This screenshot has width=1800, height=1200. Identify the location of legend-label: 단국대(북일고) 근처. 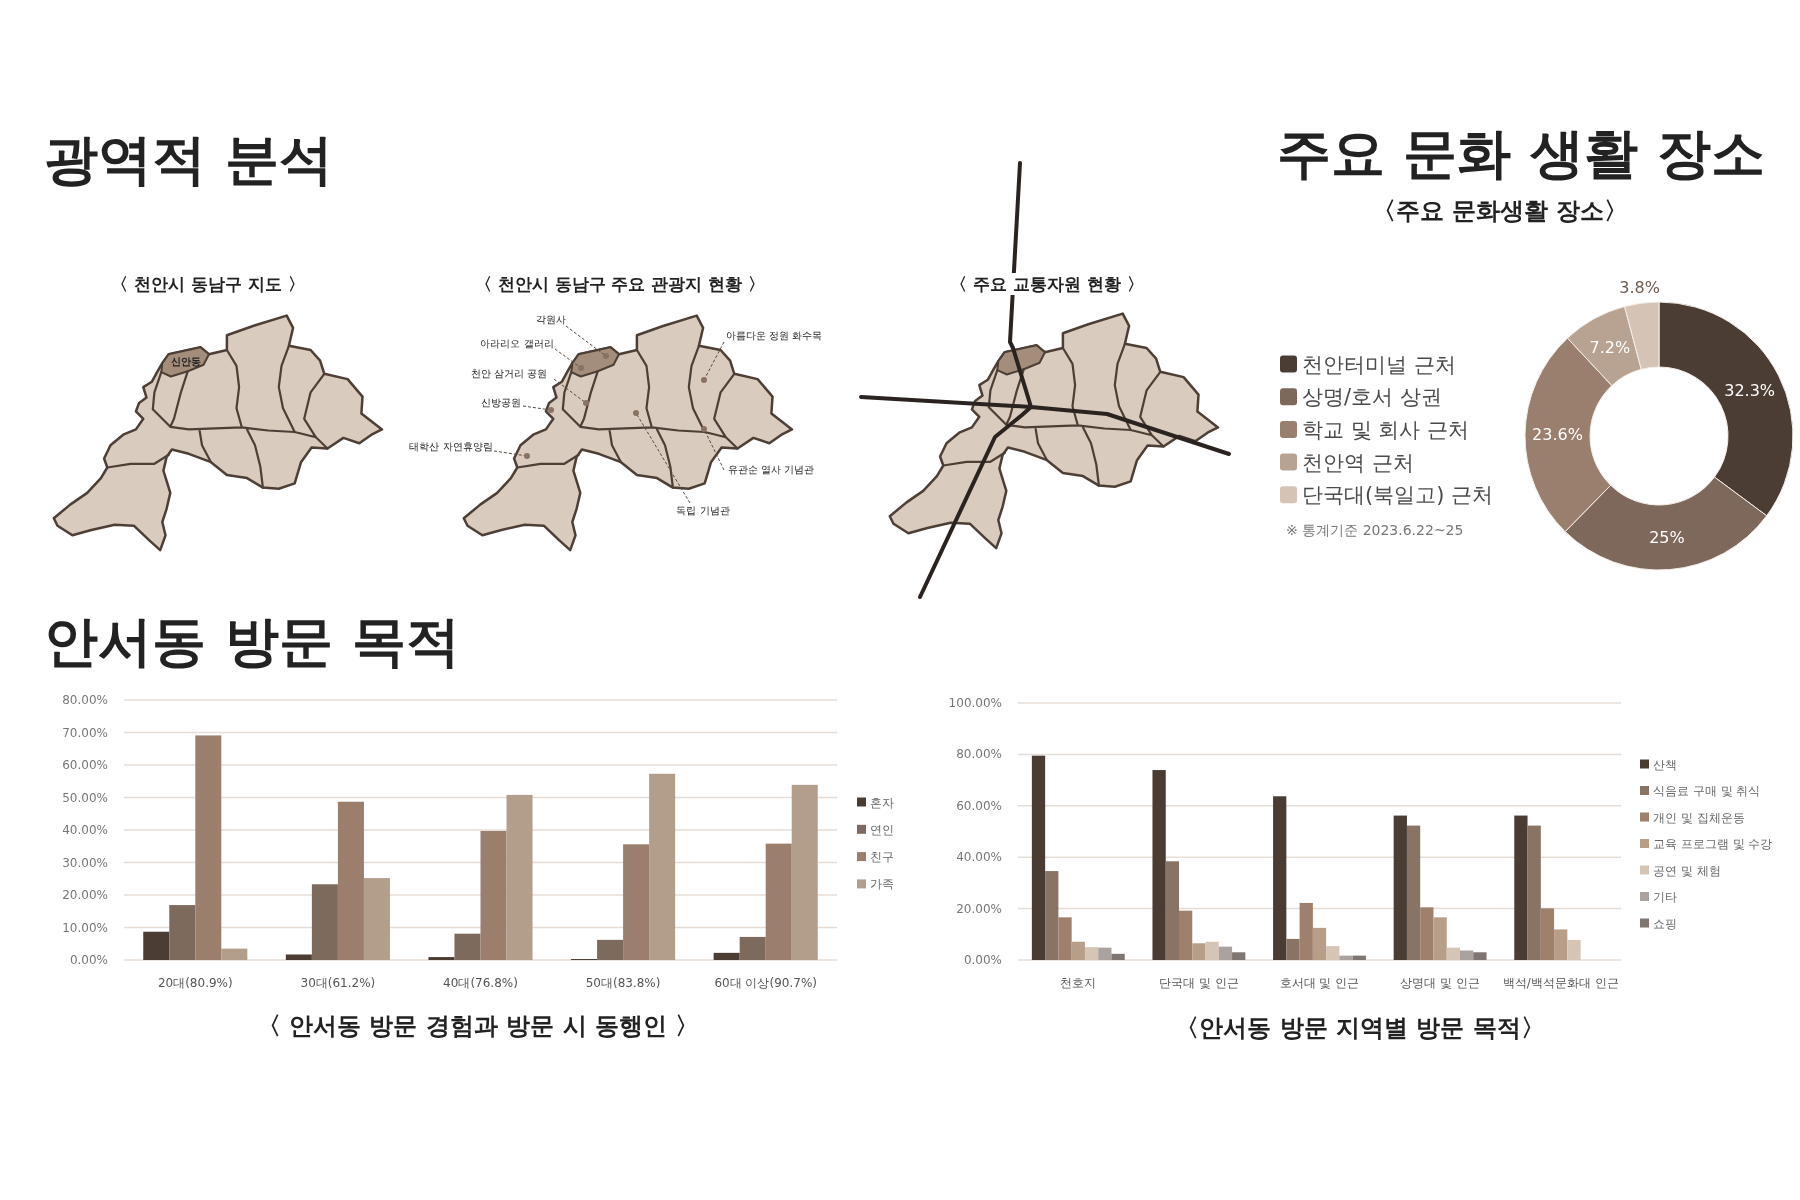
(1398, 495).